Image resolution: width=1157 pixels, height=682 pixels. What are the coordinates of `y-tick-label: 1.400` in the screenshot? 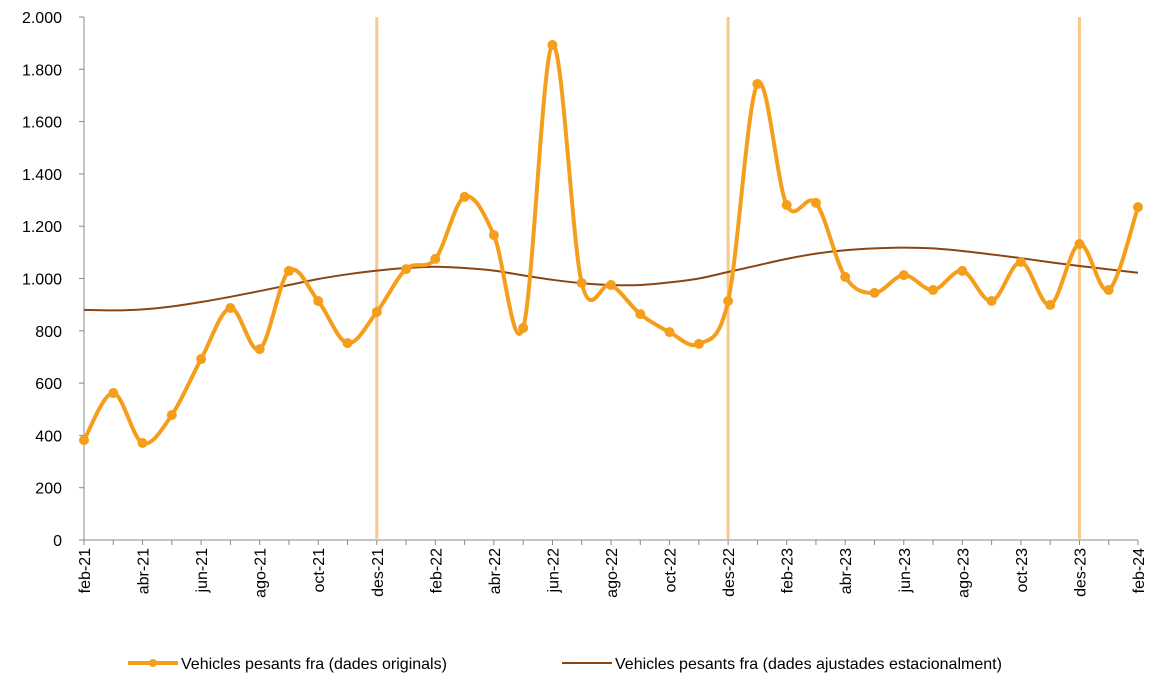 It's located at (42, 175).